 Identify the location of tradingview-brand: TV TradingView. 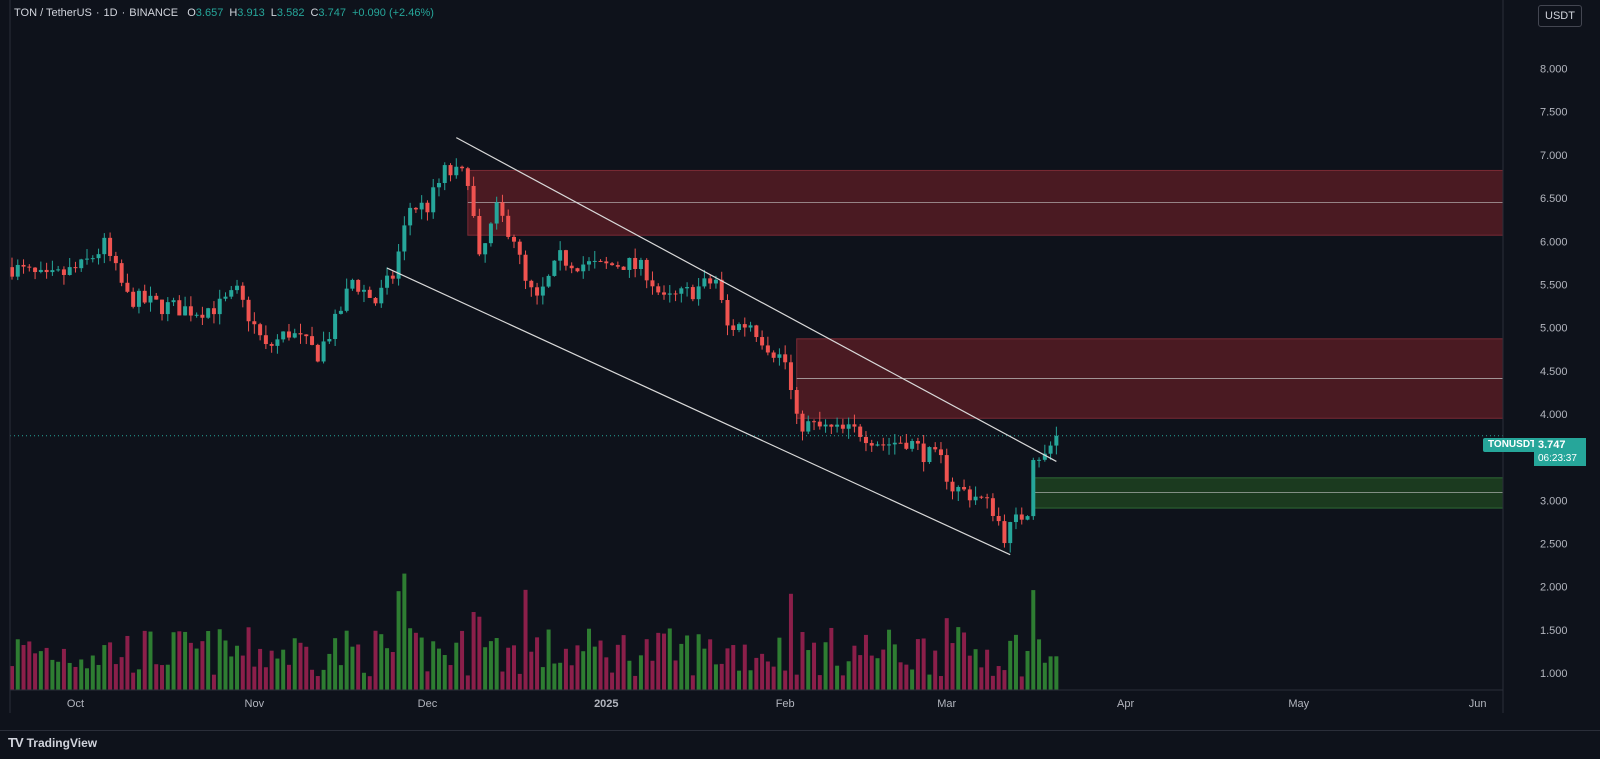
(52, 742).